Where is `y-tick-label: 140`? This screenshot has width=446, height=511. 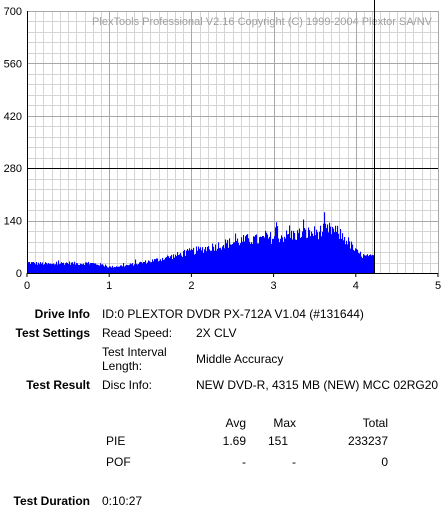 y-tick-label: 140 is located at coordinates (13, 222).